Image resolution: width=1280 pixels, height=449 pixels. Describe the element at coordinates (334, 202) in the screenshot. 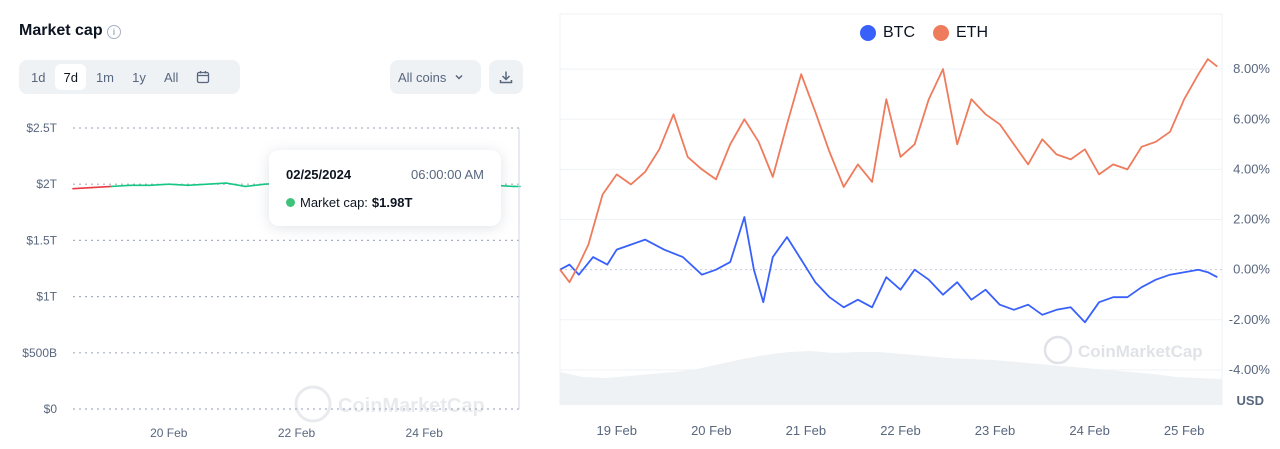

I see `tooltip-label: Market cap:` at that location.